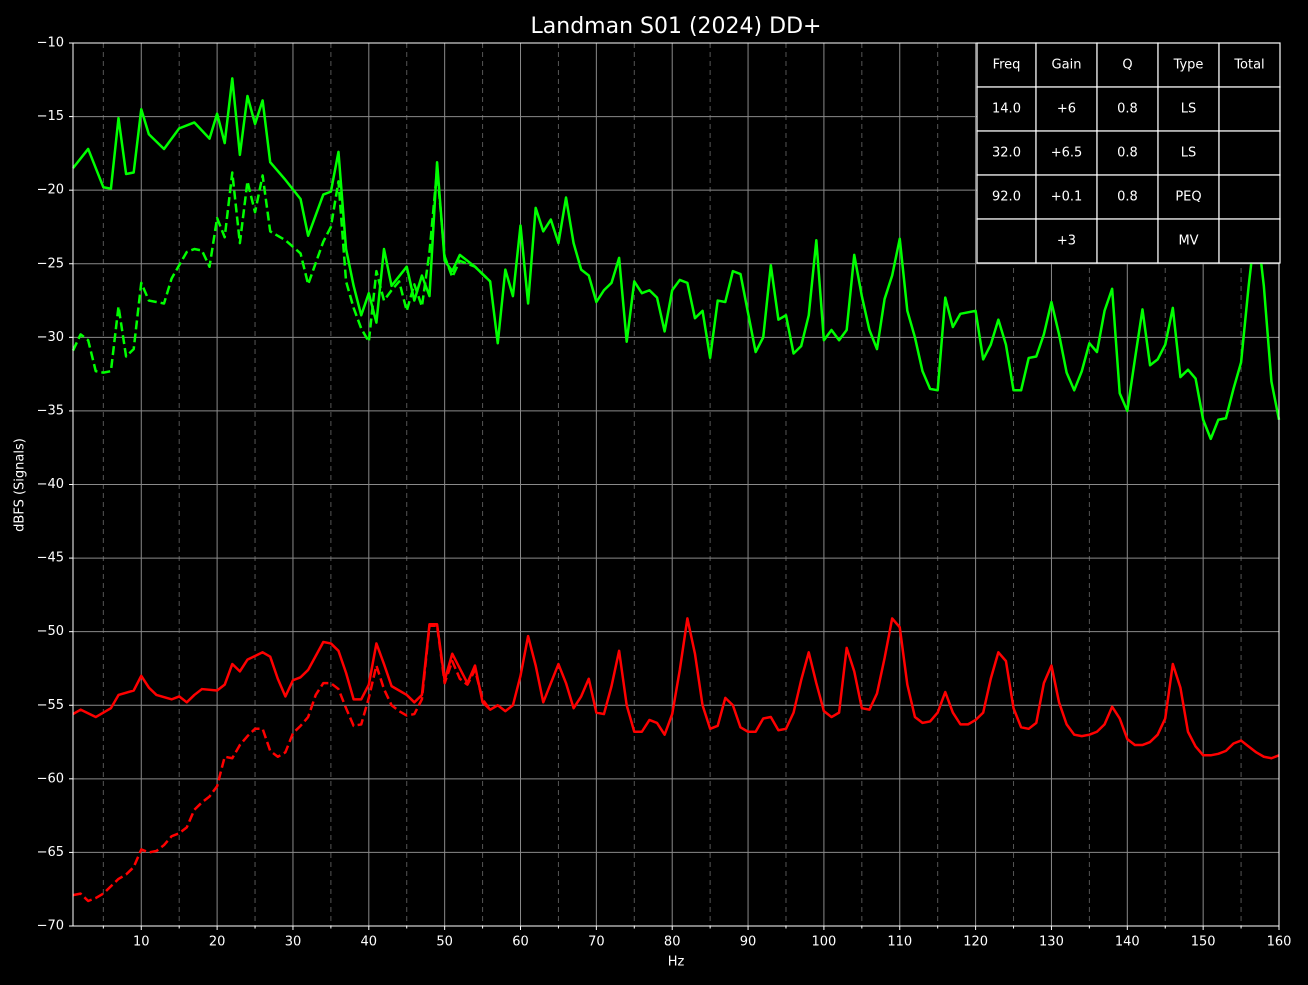  I want to click on y-tick-label: −40, so click(50, 484).